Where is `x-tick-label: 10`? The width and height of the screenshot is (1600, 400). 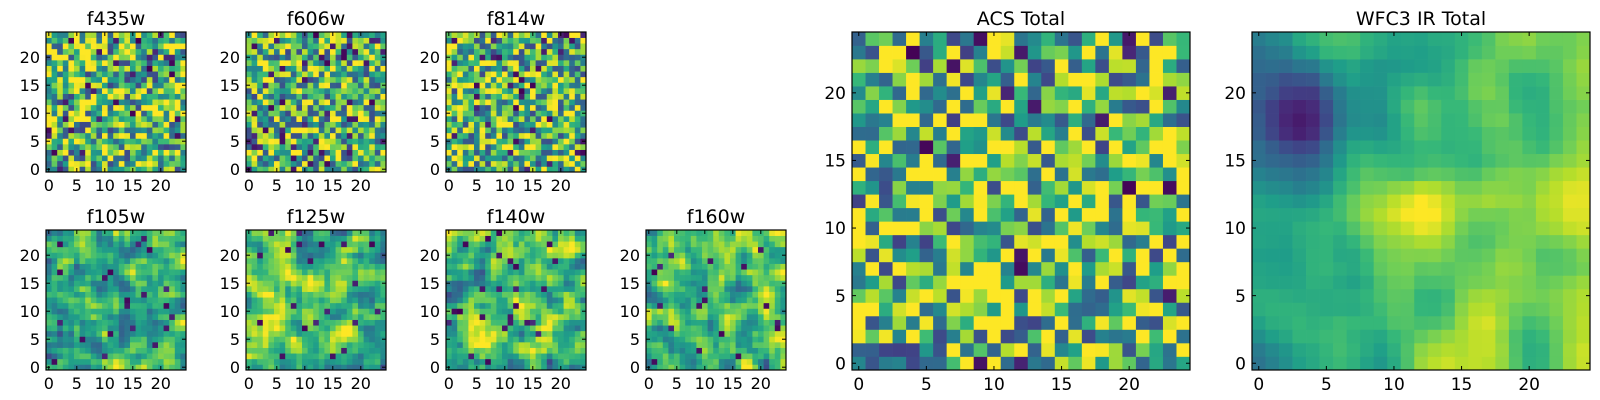 x-tick-label: 10 is located at coordinates (505, 185).